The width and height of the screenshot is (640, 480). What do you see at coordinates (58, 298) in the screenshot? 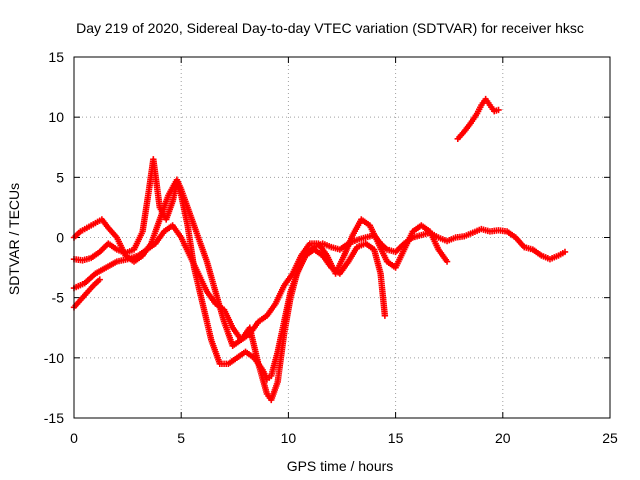
I see `y-tick-label: -5` at bounding box center [58, 298].